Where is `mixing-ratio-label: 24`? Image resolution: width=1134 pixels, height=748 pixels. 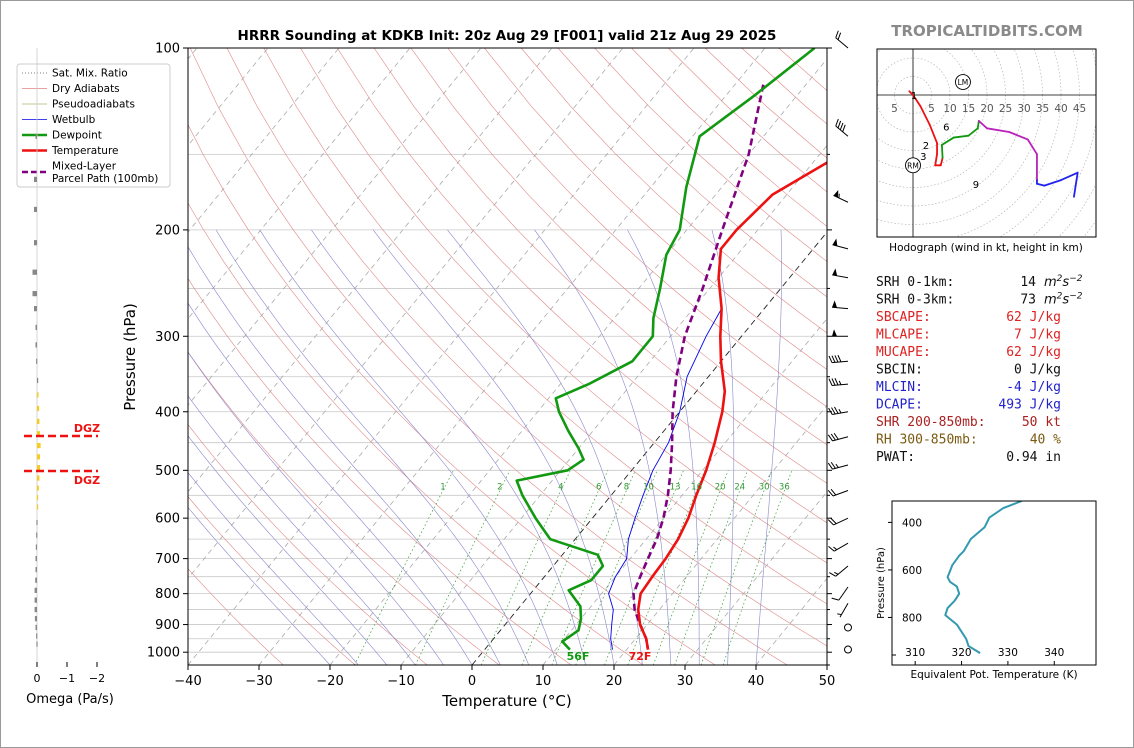 mixing-ratio-label: 24 is located at coordinates (739, 488).